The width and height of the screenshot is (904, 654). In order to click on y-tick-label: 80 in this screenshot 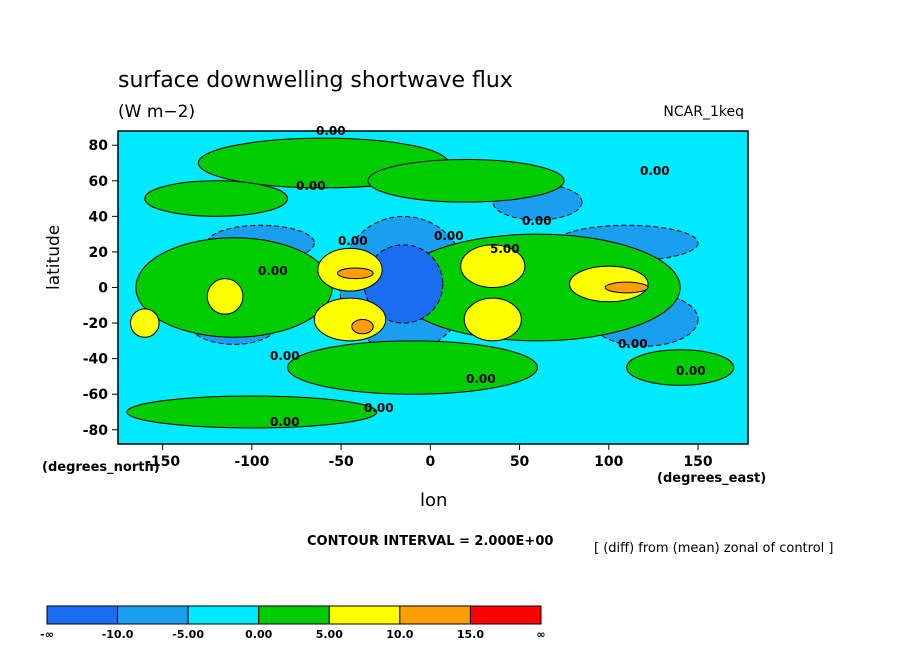, I will do `click(99, 146)`.